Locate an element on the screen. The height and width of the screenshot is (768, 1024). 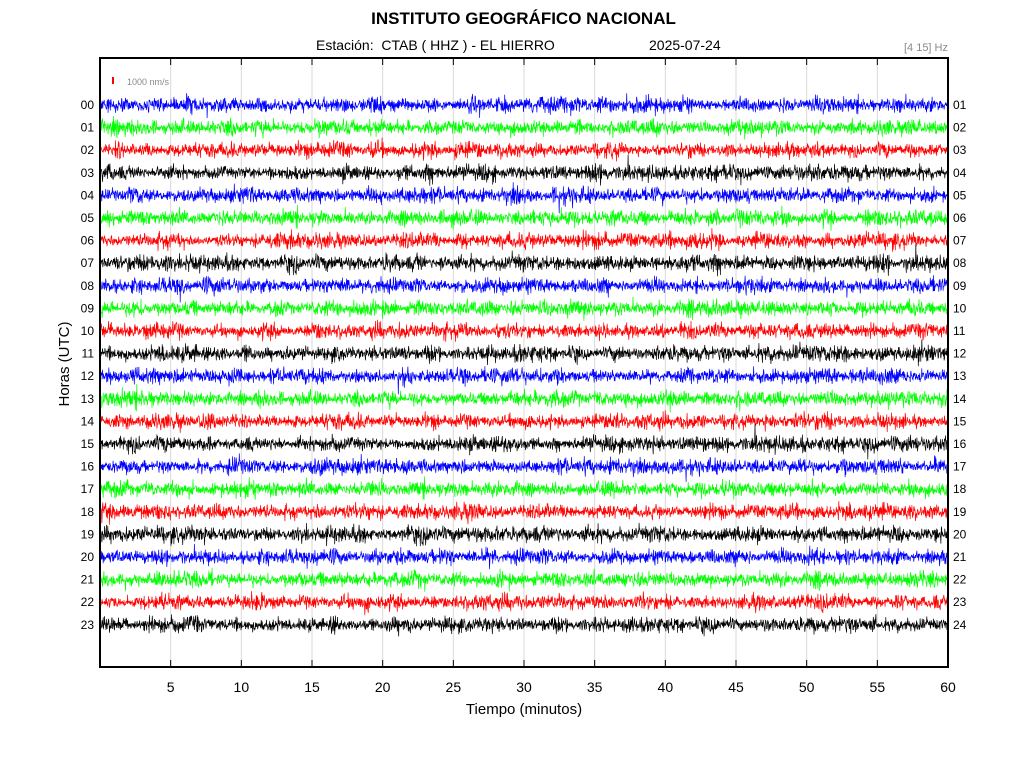
hour-label-left: 03 is located at coordinates (88, 173).